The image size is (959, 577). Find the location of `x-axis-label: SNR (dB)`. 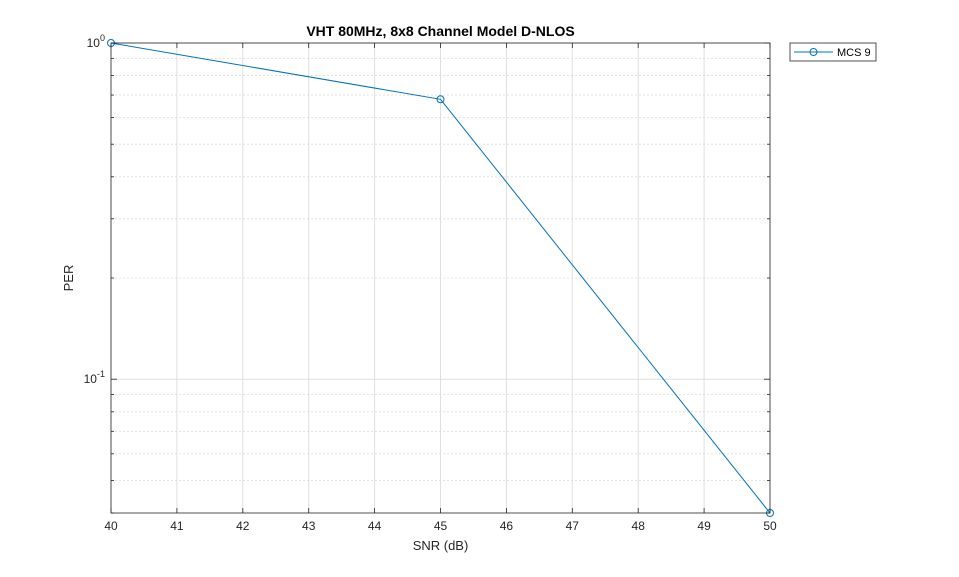

x-axis-label: SNR (dB) is located at coordinates (441, 545).